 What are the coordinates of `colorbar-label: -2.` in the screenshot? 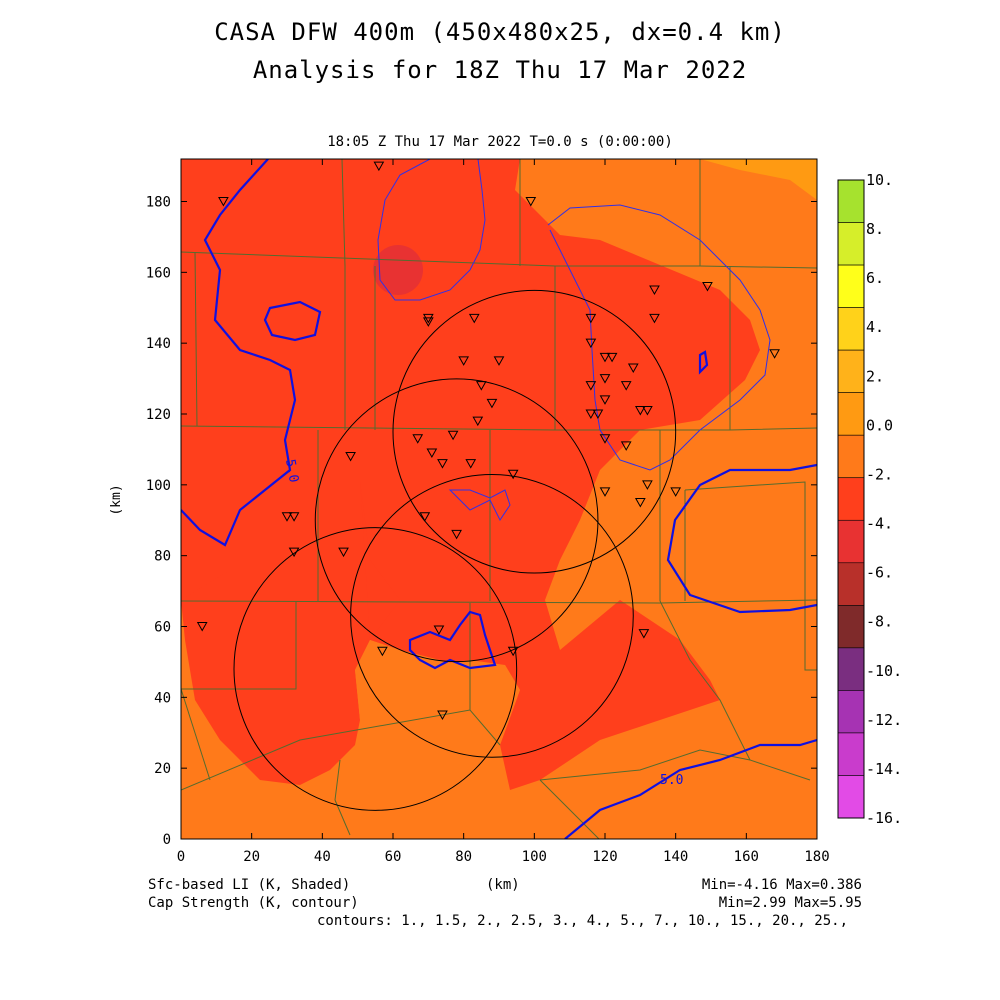 It's located at (879, 474).